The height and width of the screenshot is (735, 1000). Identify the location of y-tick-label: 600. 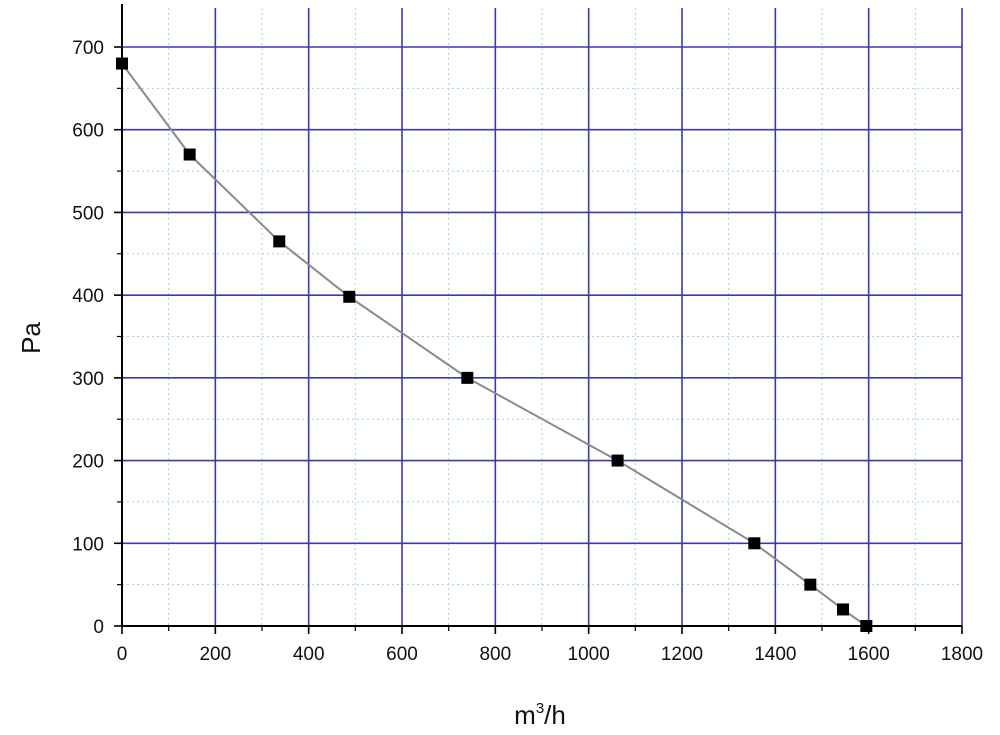
(88, 131).